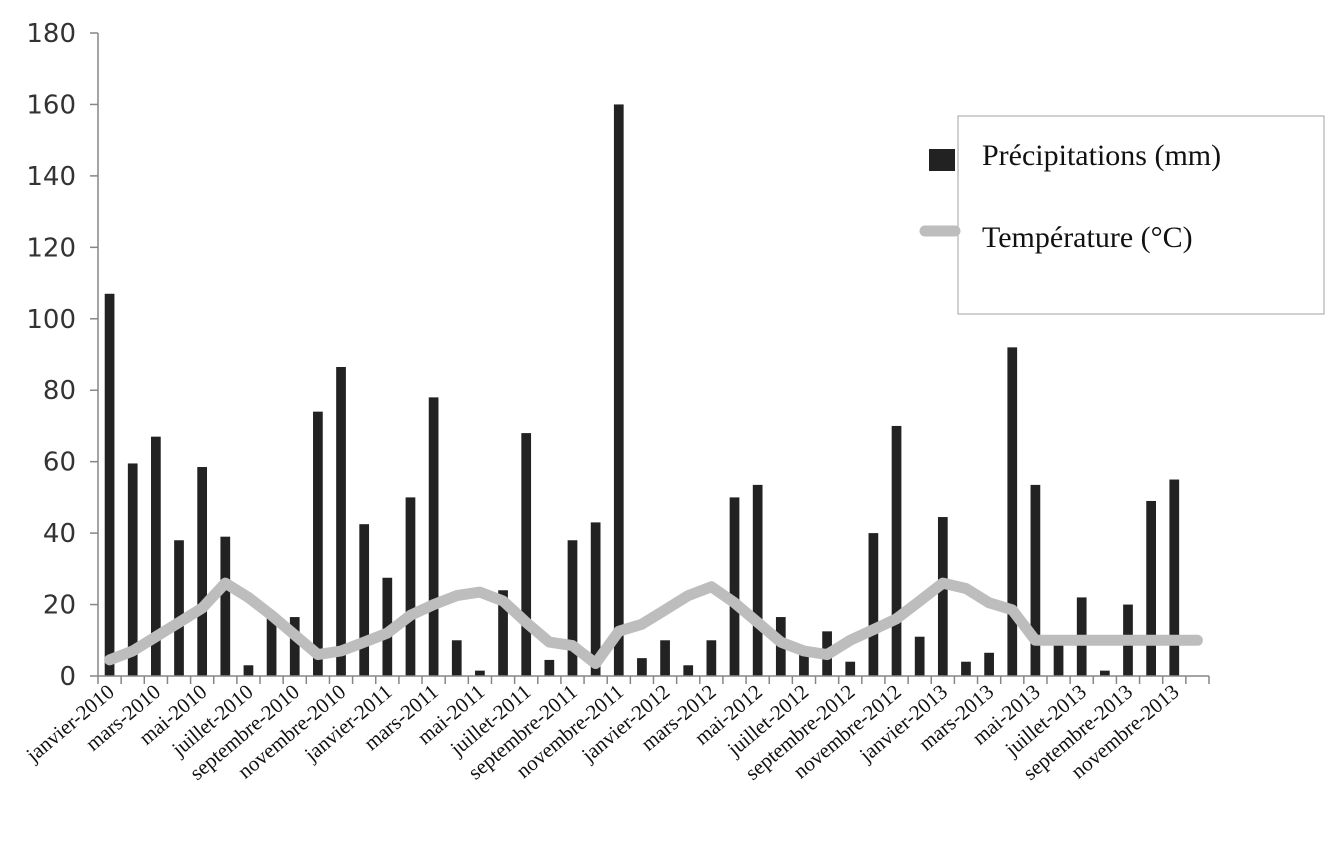  Describe the element at coordinates (59, 606) in the screenshot. I see `y-tick-label: 20` at that location.